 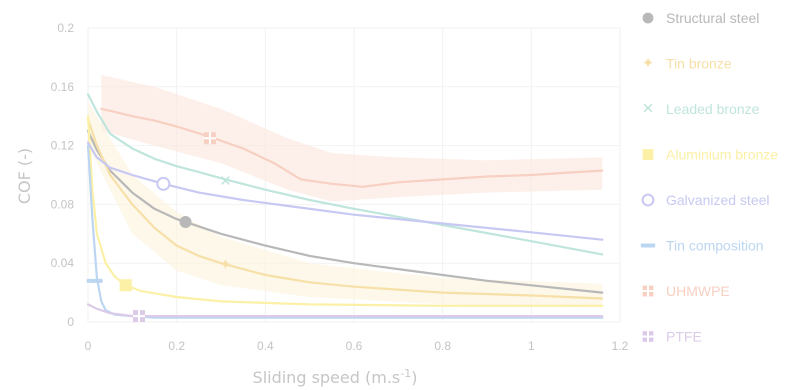 What do you see at coordinates (176, 346) in the screenshot?
I see `x-tick-label: 0.2` at bounding box center [176, 346].